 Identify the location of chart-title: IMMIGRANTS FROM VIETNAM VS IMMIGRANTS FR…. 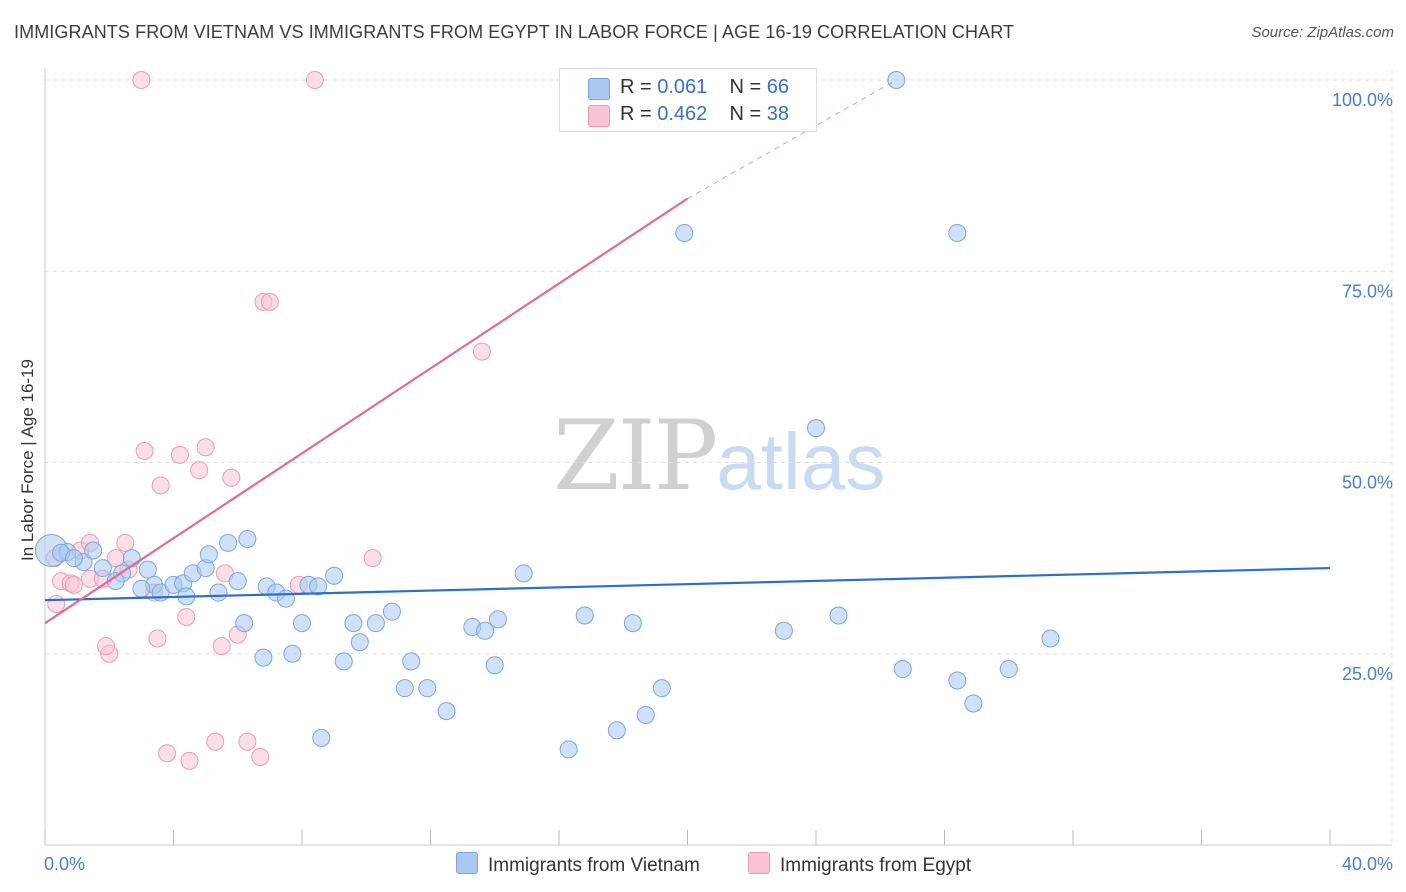
(514, 32).